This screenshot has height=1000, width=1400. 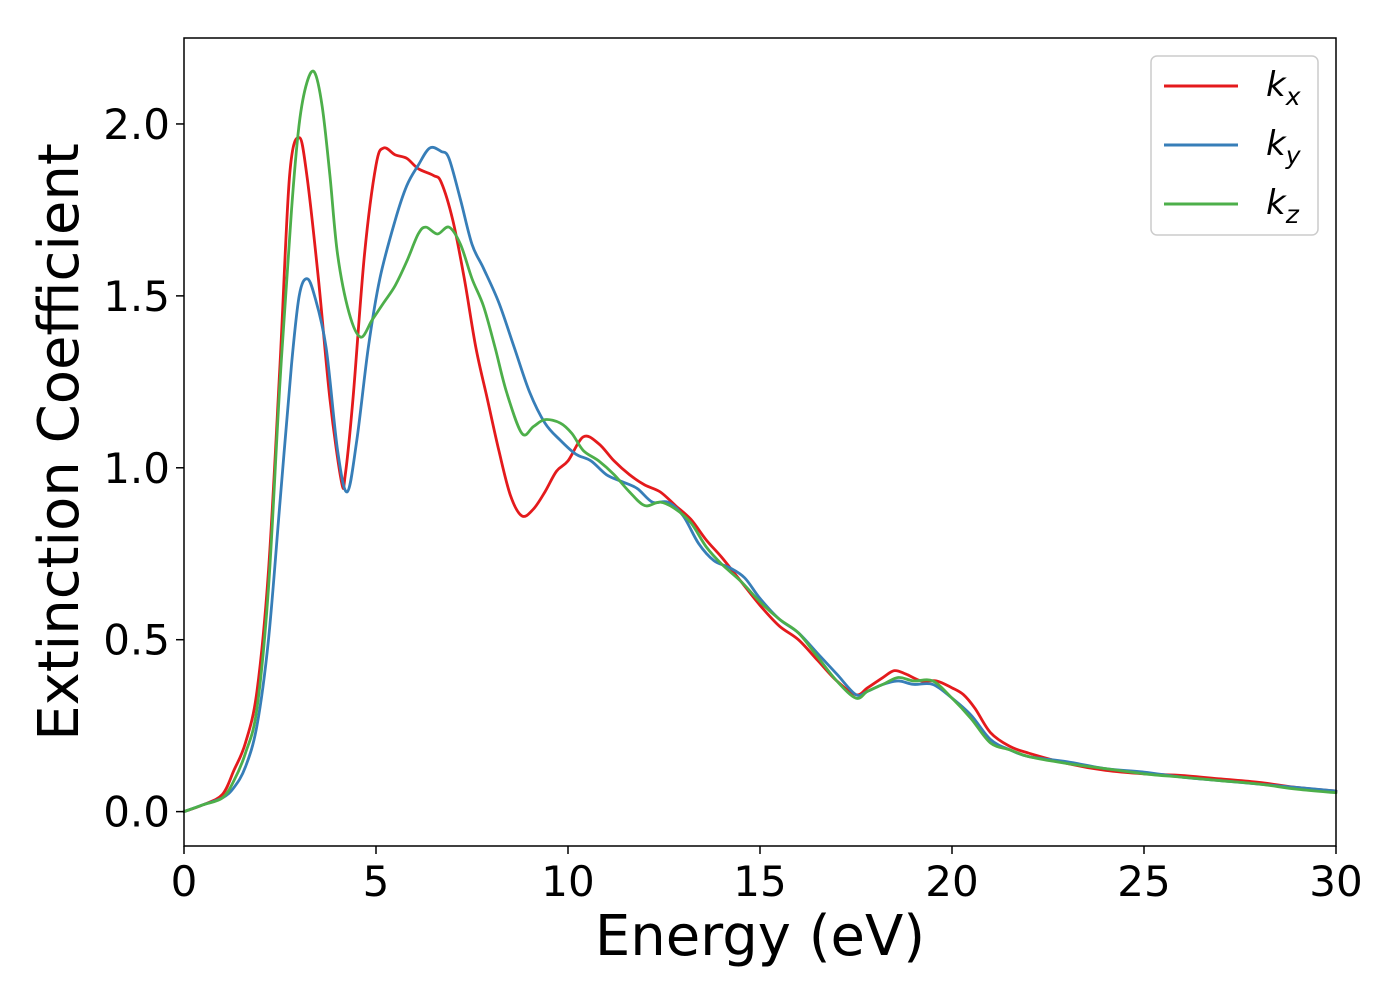 I want to click on x-tick-label: 30, so click(x=1335, y=881).